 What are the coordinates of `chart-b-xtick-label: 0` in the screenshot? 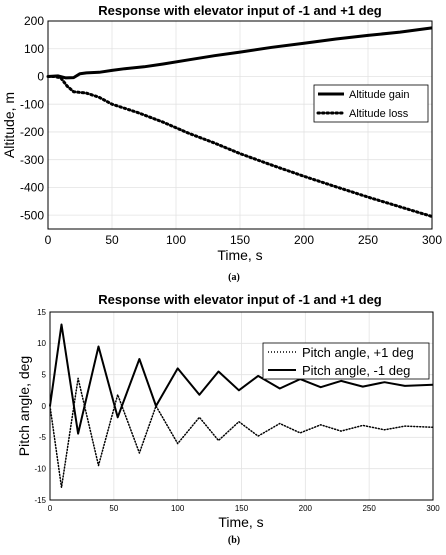 It's located at (50, 508).